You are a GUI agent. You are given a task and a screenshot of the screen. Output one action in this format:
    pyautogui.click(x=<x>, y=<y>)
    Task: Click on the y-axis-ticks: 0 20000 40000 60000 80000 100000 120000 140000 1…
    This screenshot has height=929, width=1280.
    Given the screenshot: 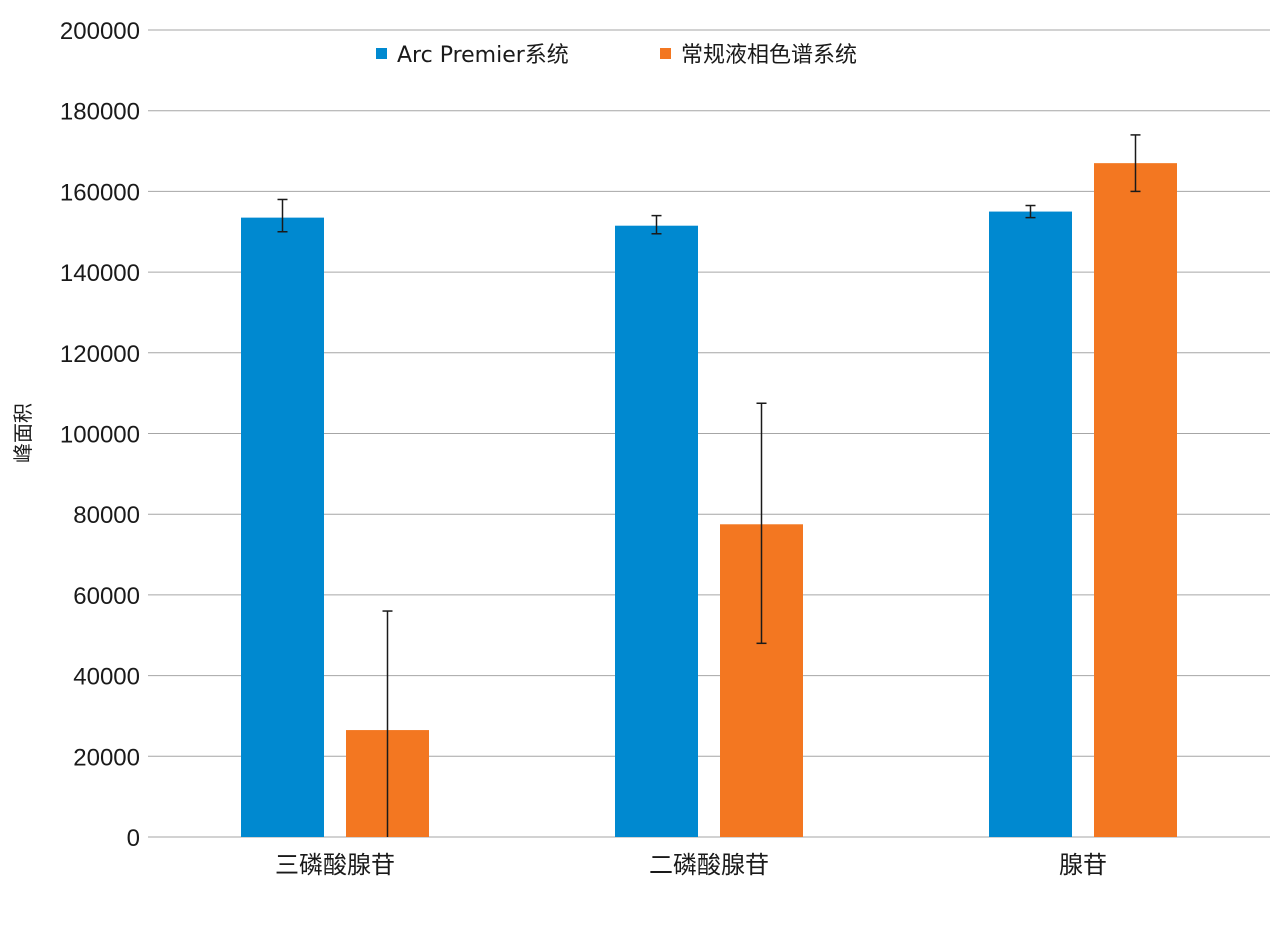 What is the action you would take?
    pyautogui.click(x=100, y=435)
    